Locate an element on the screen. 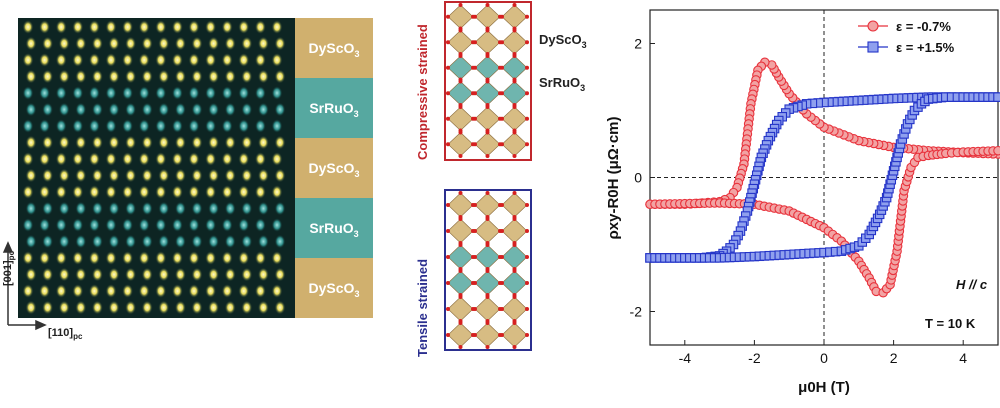  axis-horizontal-label: [110]pc is located at coordinates (65, 334).